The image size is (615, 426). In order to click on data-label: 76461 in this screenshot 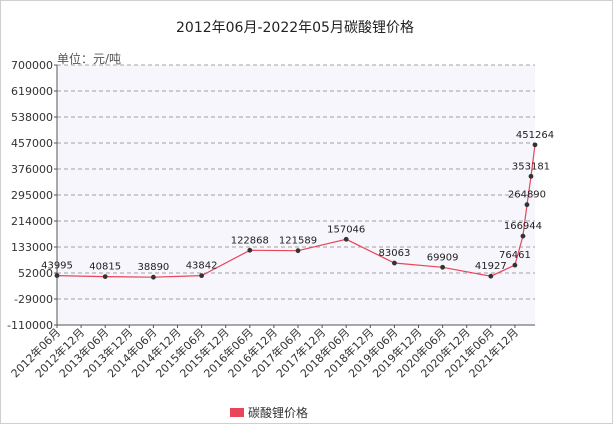, I will do `click(515, 255)`.